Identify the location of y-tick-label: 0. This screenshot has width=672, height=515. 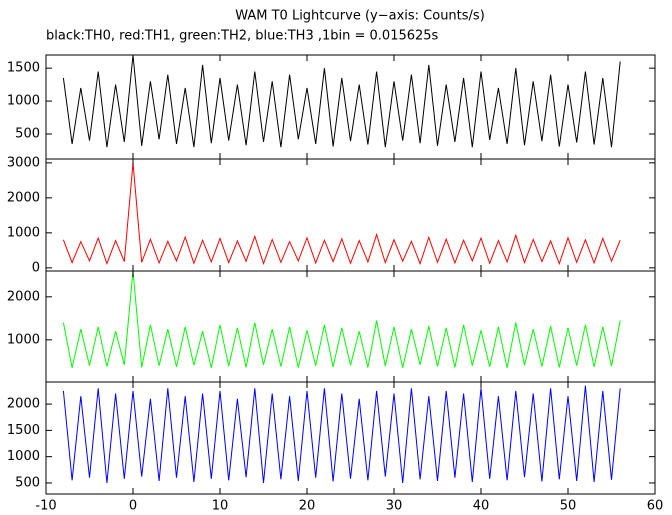
(36, 267).